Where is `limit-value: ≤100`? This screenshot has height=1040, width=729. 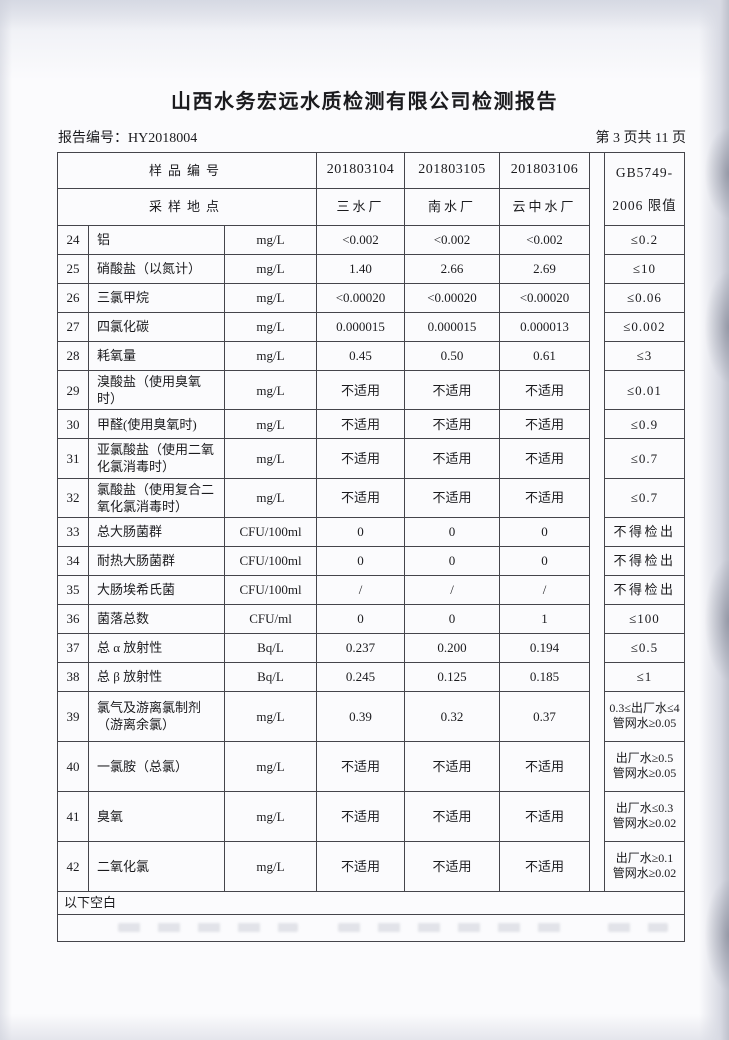
limit-value: ≤100 is located at coordinates (645, 619).